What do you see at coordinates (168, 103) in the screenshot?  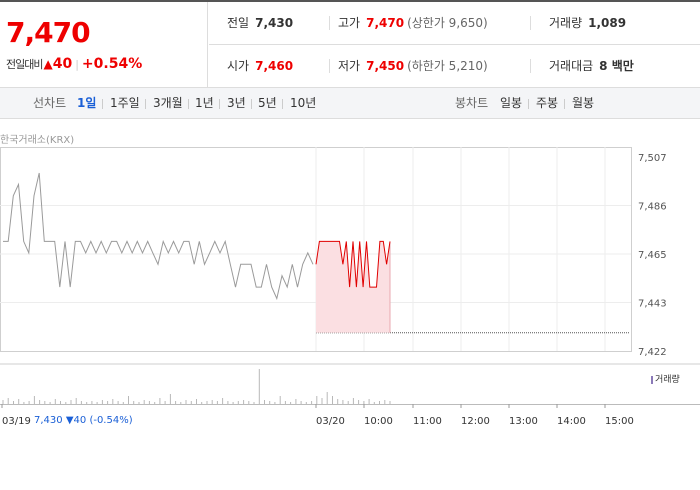 I see `tab-period-3m: 3개월` at bounding box center [168, 103].